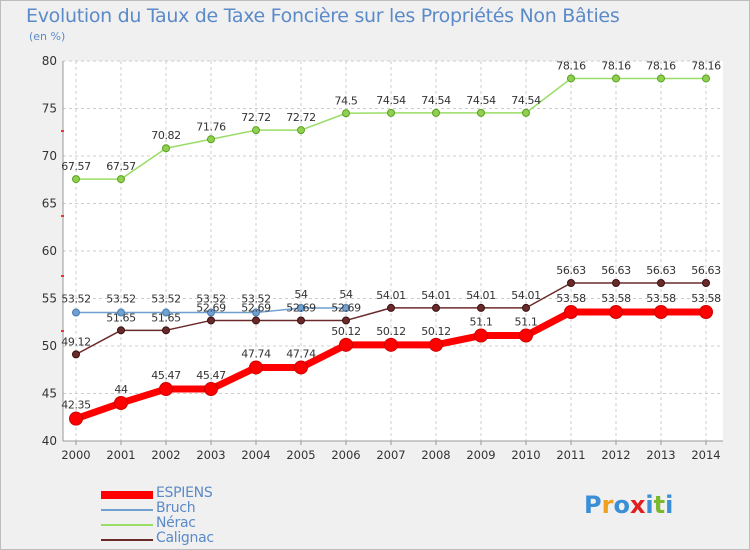 The height and width of the screenshot is (550, 750). Describe the element at coordinates (659, 505) in the screenshot. I see `logo-letter: t` at that location.